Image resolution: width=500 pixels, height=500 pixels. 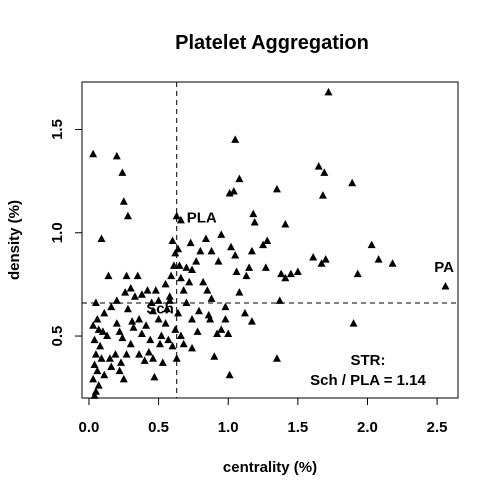 What do you see at coordinates (263, 417) in the screenshot?
I see `x-axis: 0.0 0.5 1.0 1.5 2.0 2.5` at bounding box center [263, 417].